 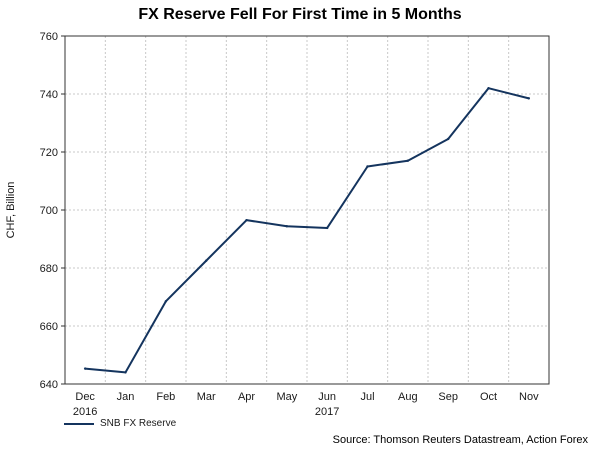 What do you see at coordinates (448, 397) in the screenshot?
I see `x-tick-label: Sep` at bounding box center [448, 397].